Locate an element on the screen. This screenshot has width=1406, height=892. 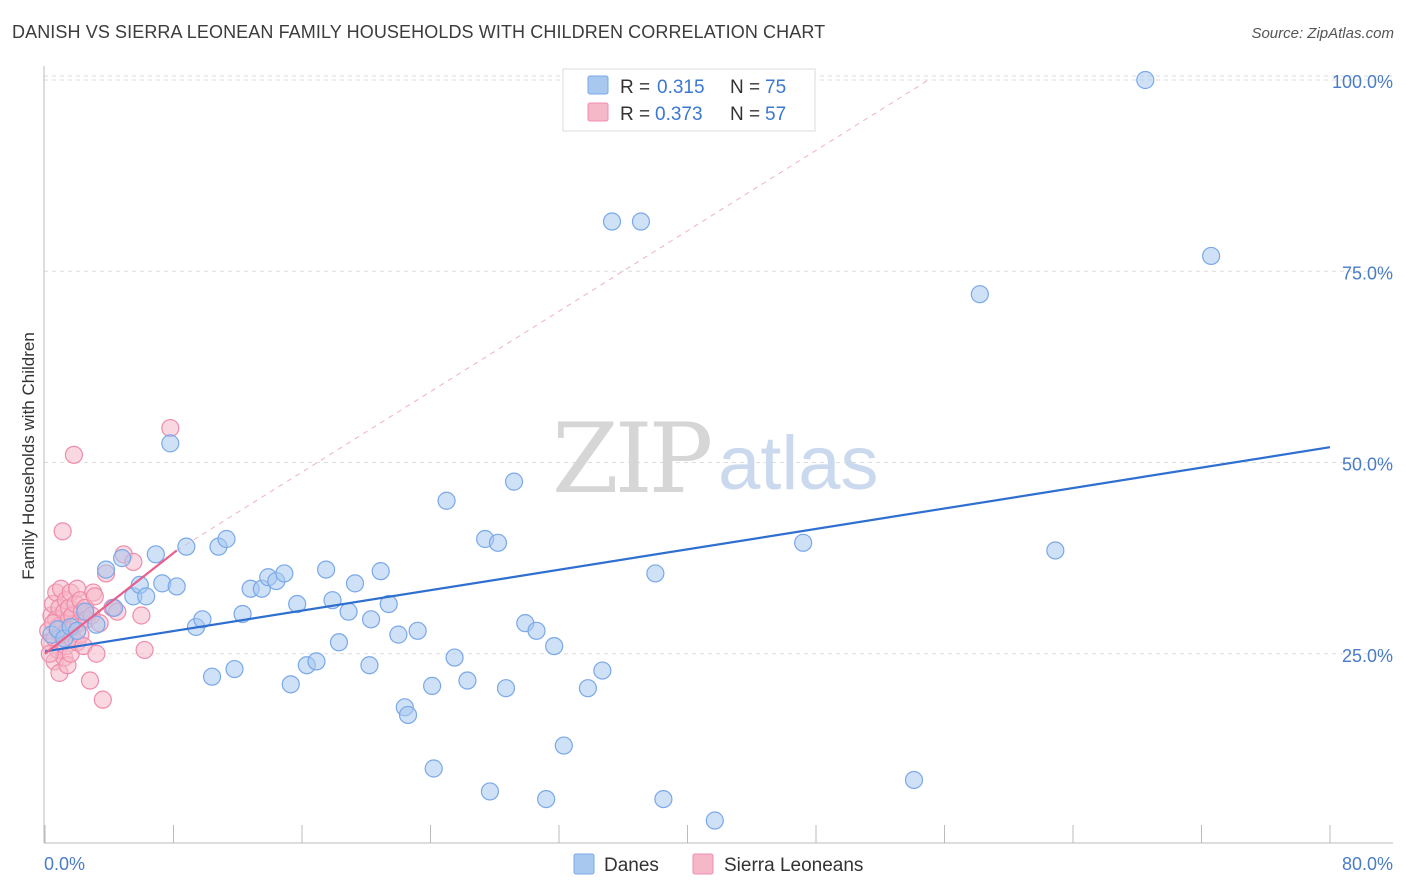
sierra-leonean-trend-line is located at coordinates (111, 602).